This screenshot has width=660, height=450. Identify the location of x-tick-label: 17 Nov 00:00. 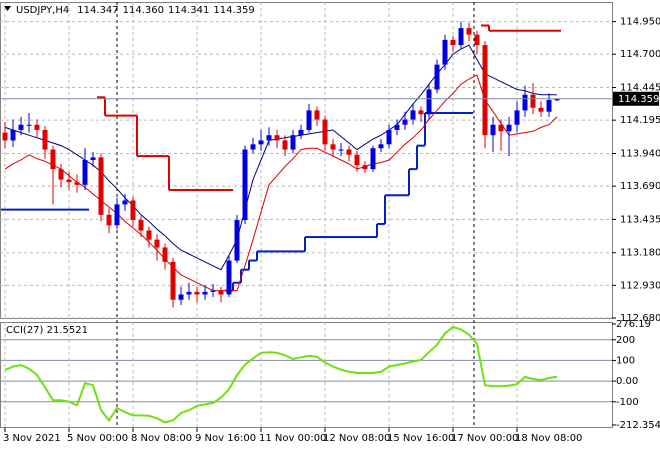
(484, 438).